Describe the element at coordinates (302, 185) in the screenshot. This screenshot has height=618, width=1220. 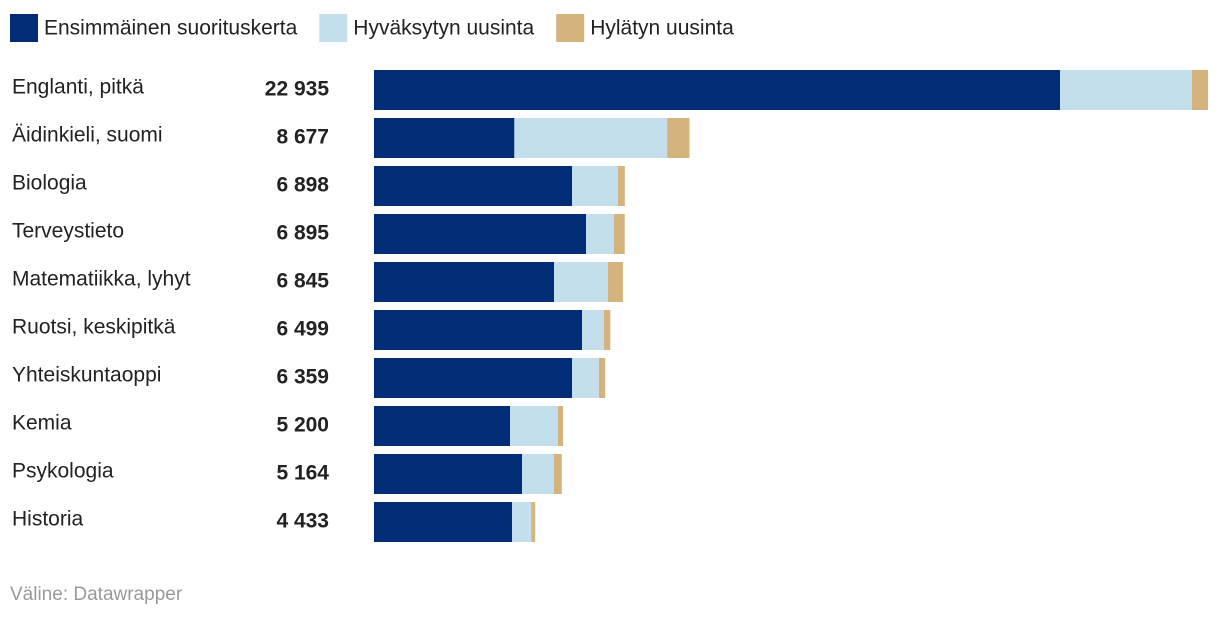
I see `total-label: 6 898` at that location.